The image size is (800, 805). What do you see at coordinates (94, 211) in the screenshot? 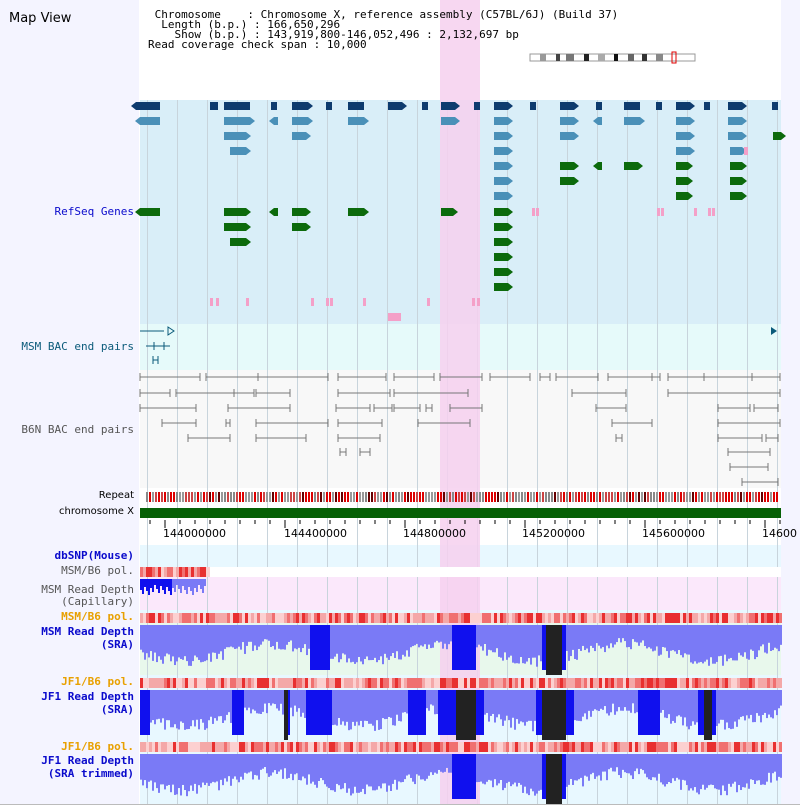
I see `refseq-genes-label: RefSeq Genes` at bounding box center [94, 211].